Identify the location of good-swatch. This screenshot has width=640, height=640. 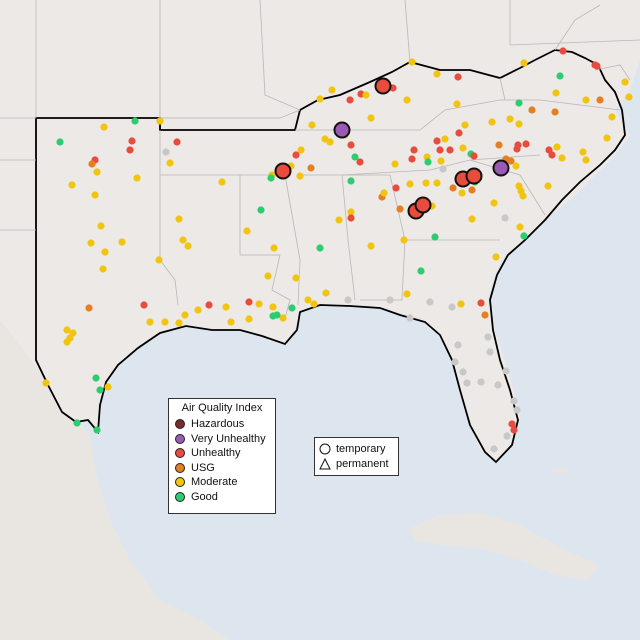
(180, 496).